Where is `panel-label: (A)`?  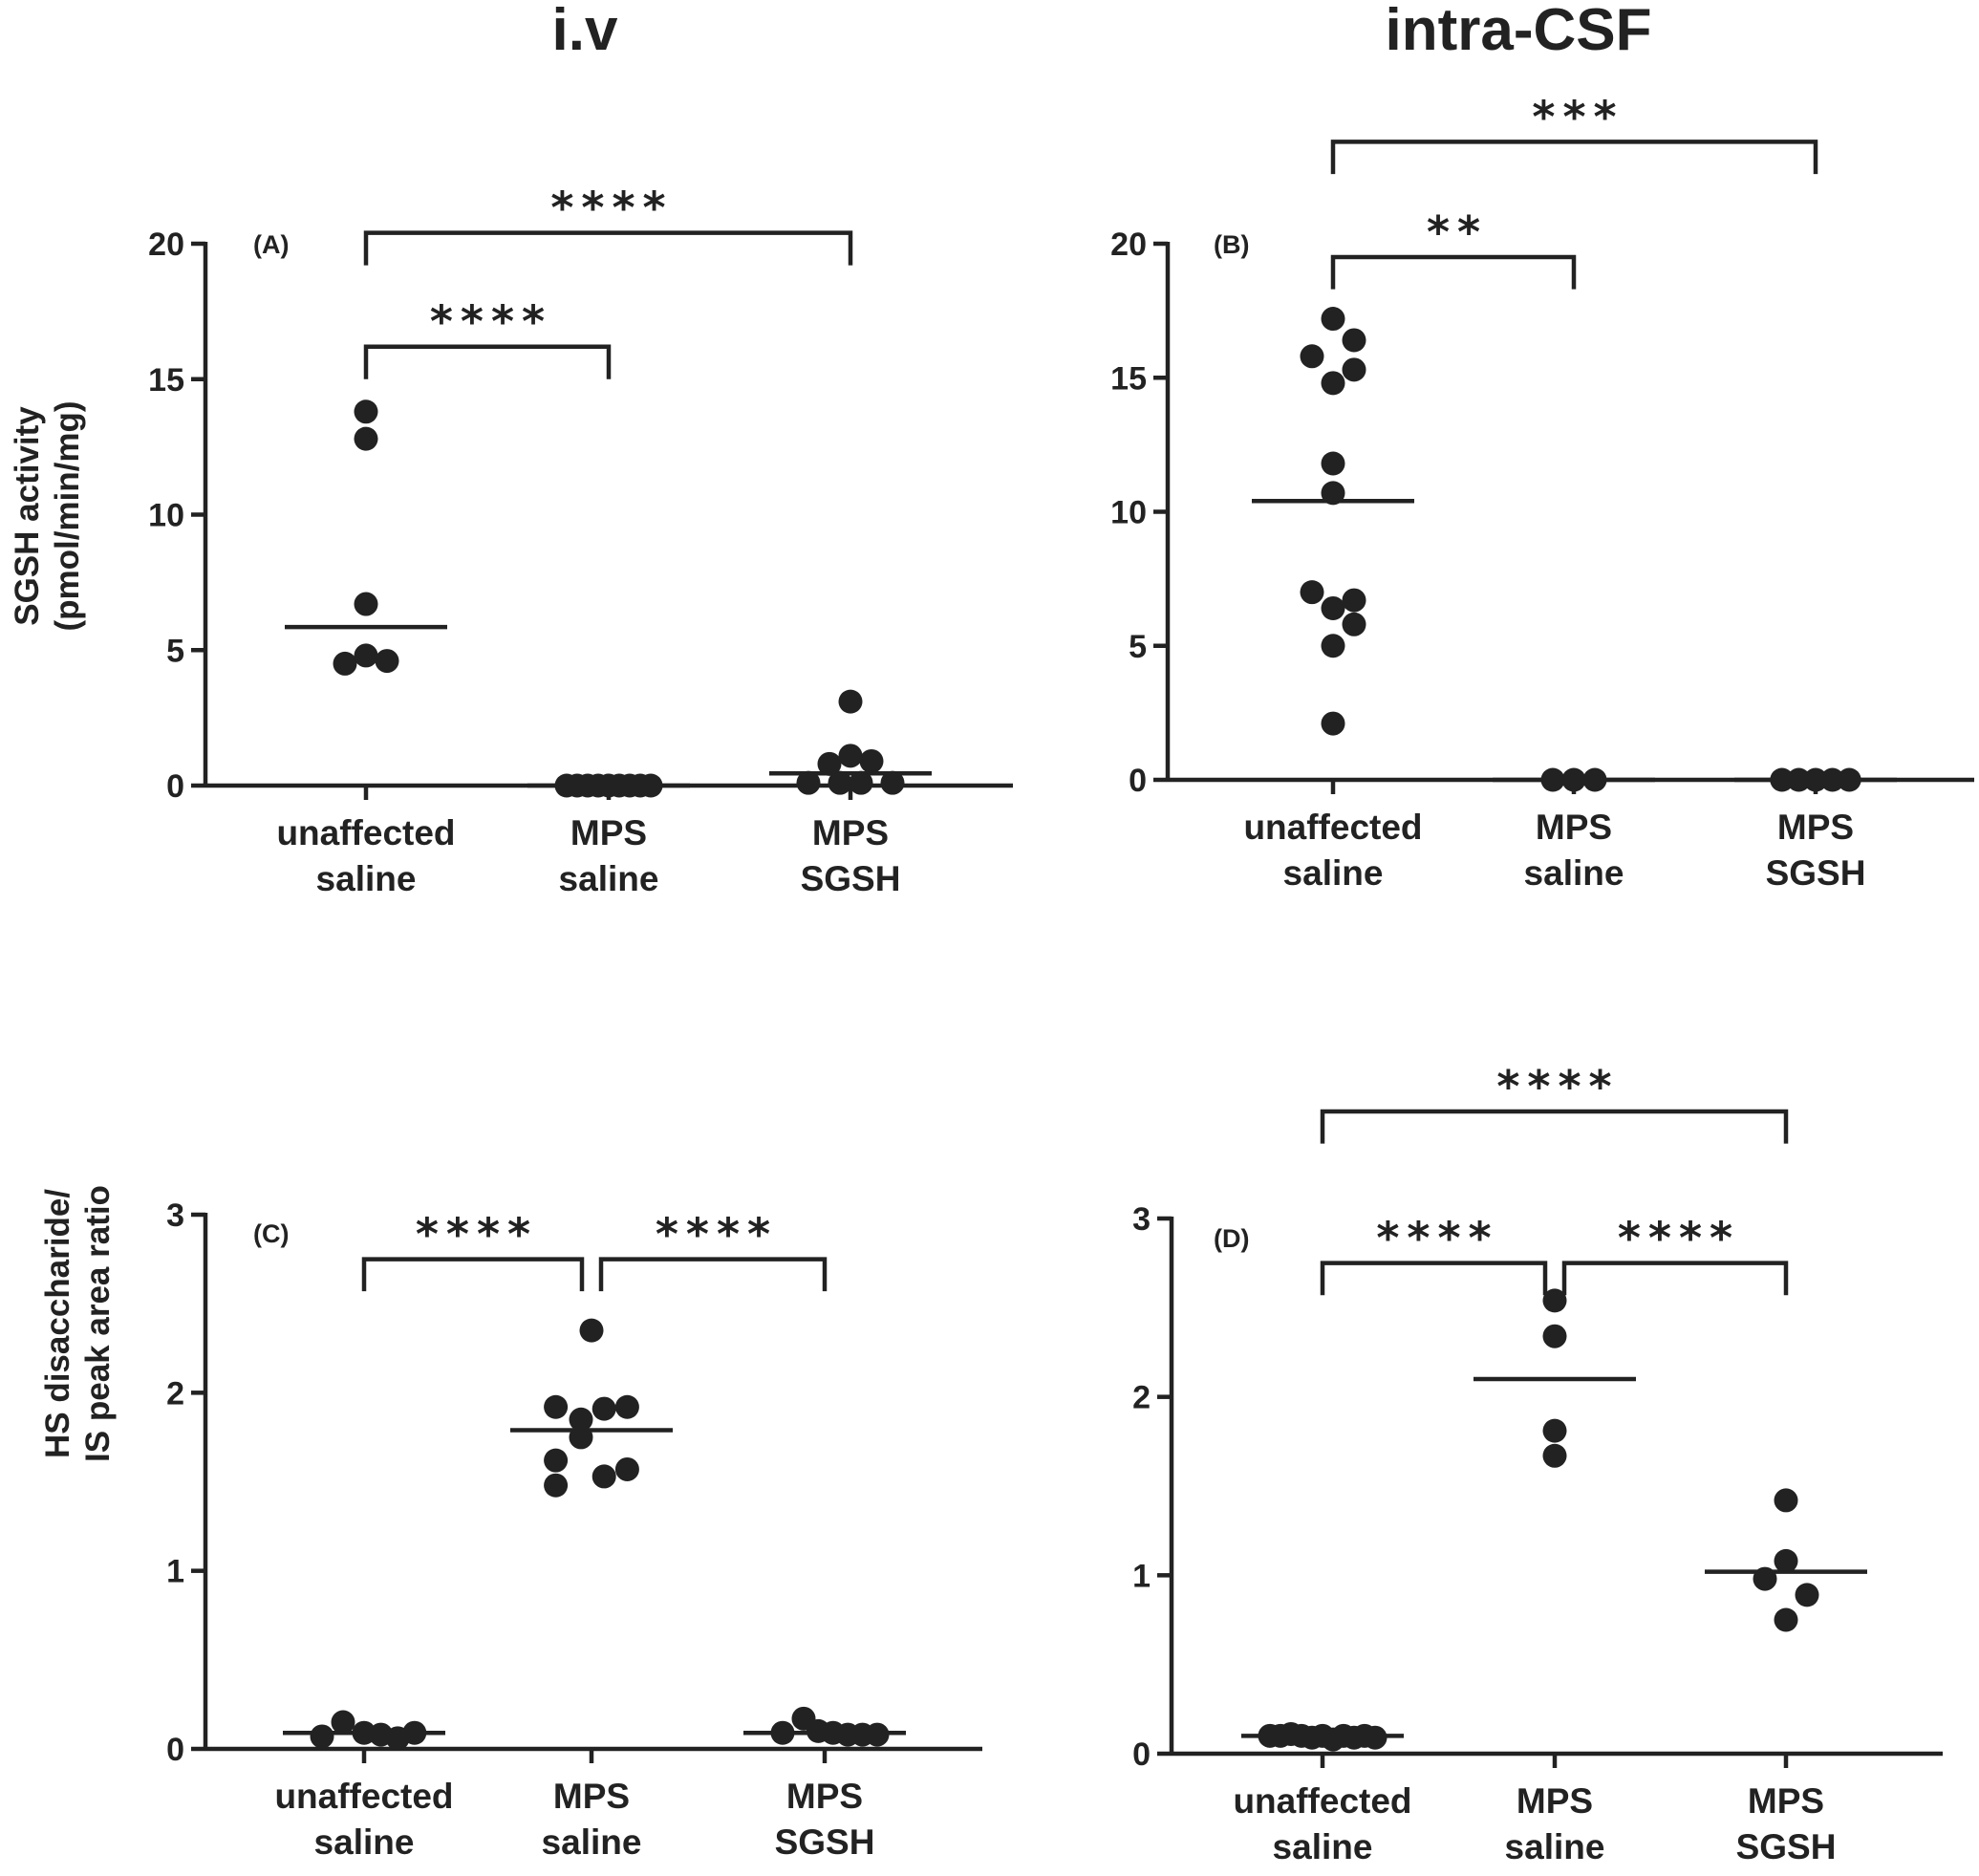 panel-label: (A) is located at coordinates (271, 244).